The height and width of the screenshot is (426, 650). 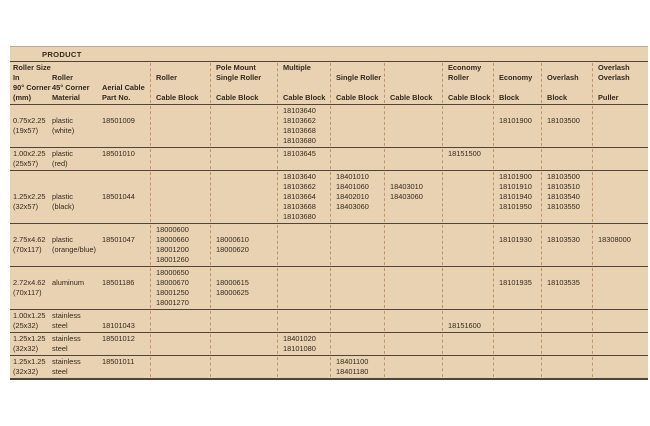 What do you see at coordinates (118, 338) in the screenshot?
I see `cell-line: 18501012` at bounding box center [118, 338].